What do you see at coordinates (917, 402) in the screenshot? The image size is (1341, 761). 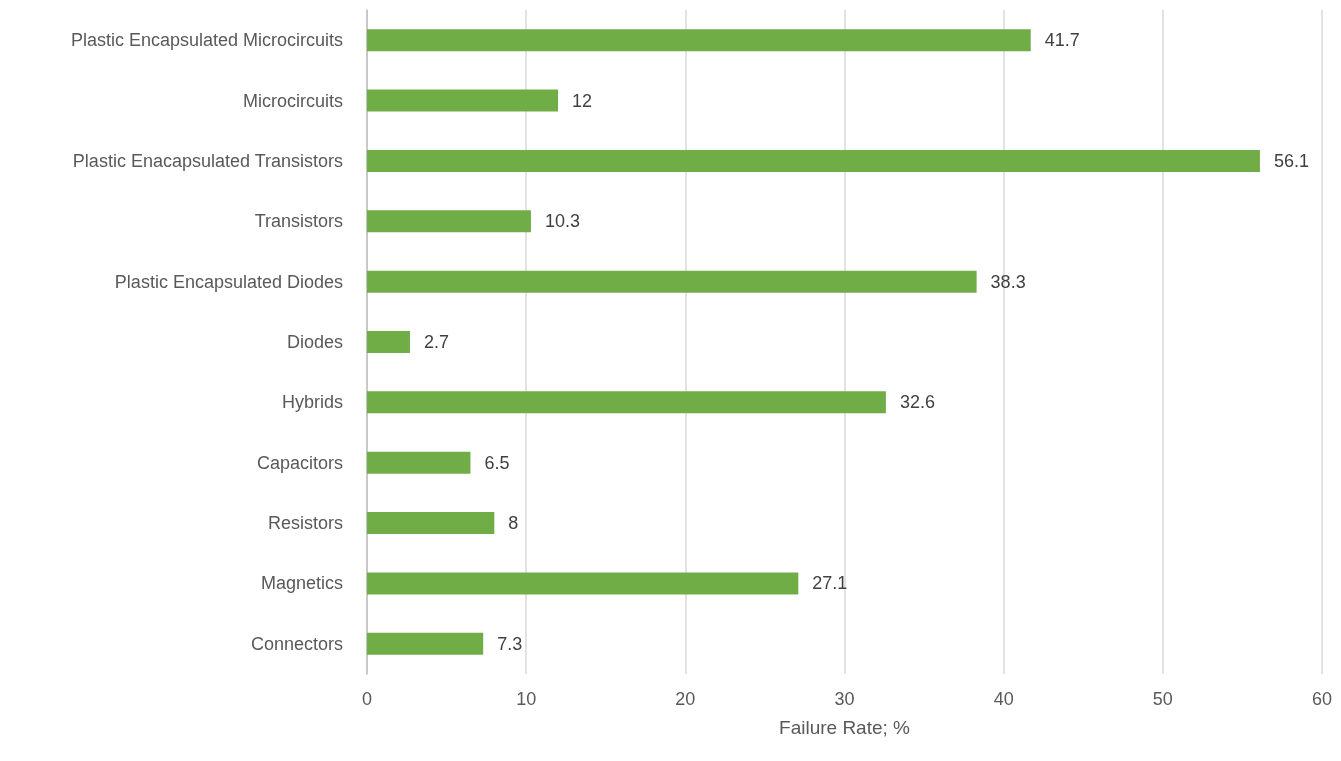 I see `data-label: 32.6` at bounding box center [917, 402].